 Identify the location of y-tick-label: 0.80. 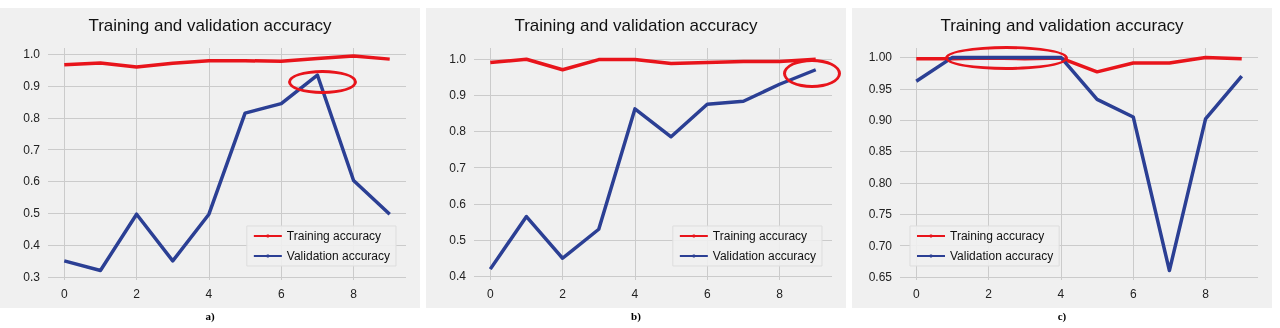
(880, 182).